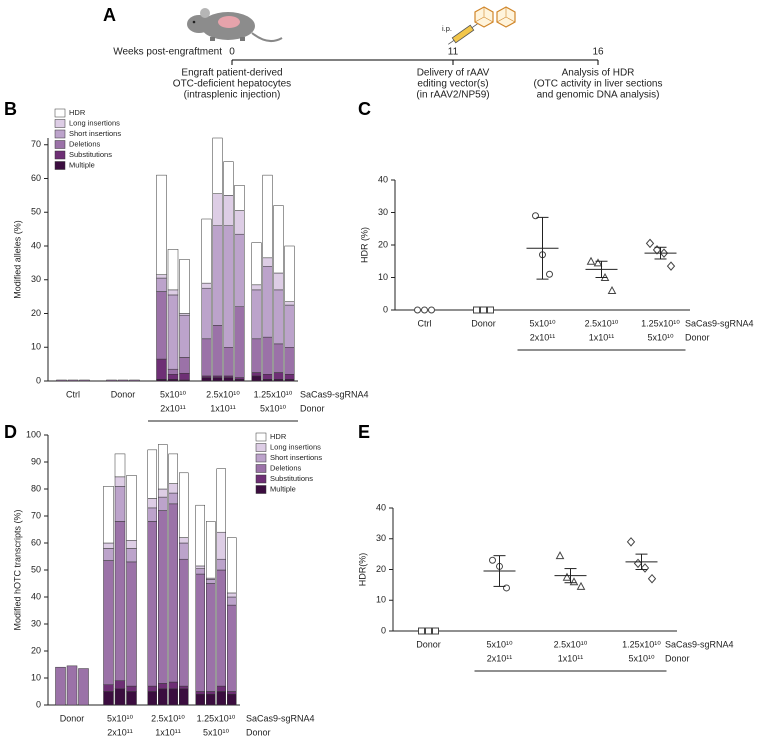  What do you see at coordinates (10, 432) in the screenshot?
I see `panel-label: D` at bounding box center [10, 432].